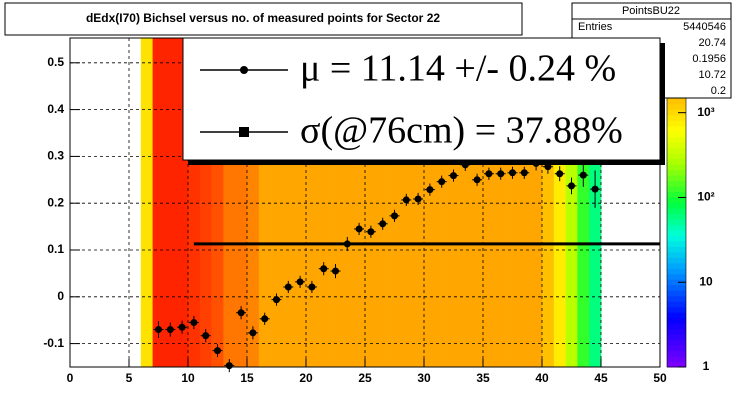 The width and height of the screenshot is (735, 408). What do you see at coordinates (70, 378) in the screenshot?
I see `x-tick-label: 0` at bounding box center [70, 378].